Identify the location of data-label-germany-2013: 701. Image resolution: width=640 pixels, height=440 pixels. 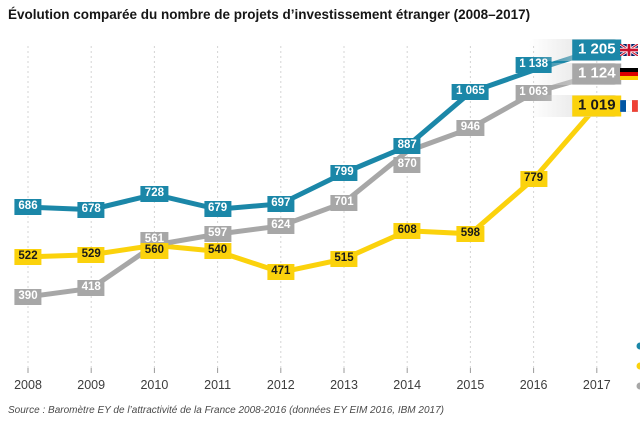
(344, 202).